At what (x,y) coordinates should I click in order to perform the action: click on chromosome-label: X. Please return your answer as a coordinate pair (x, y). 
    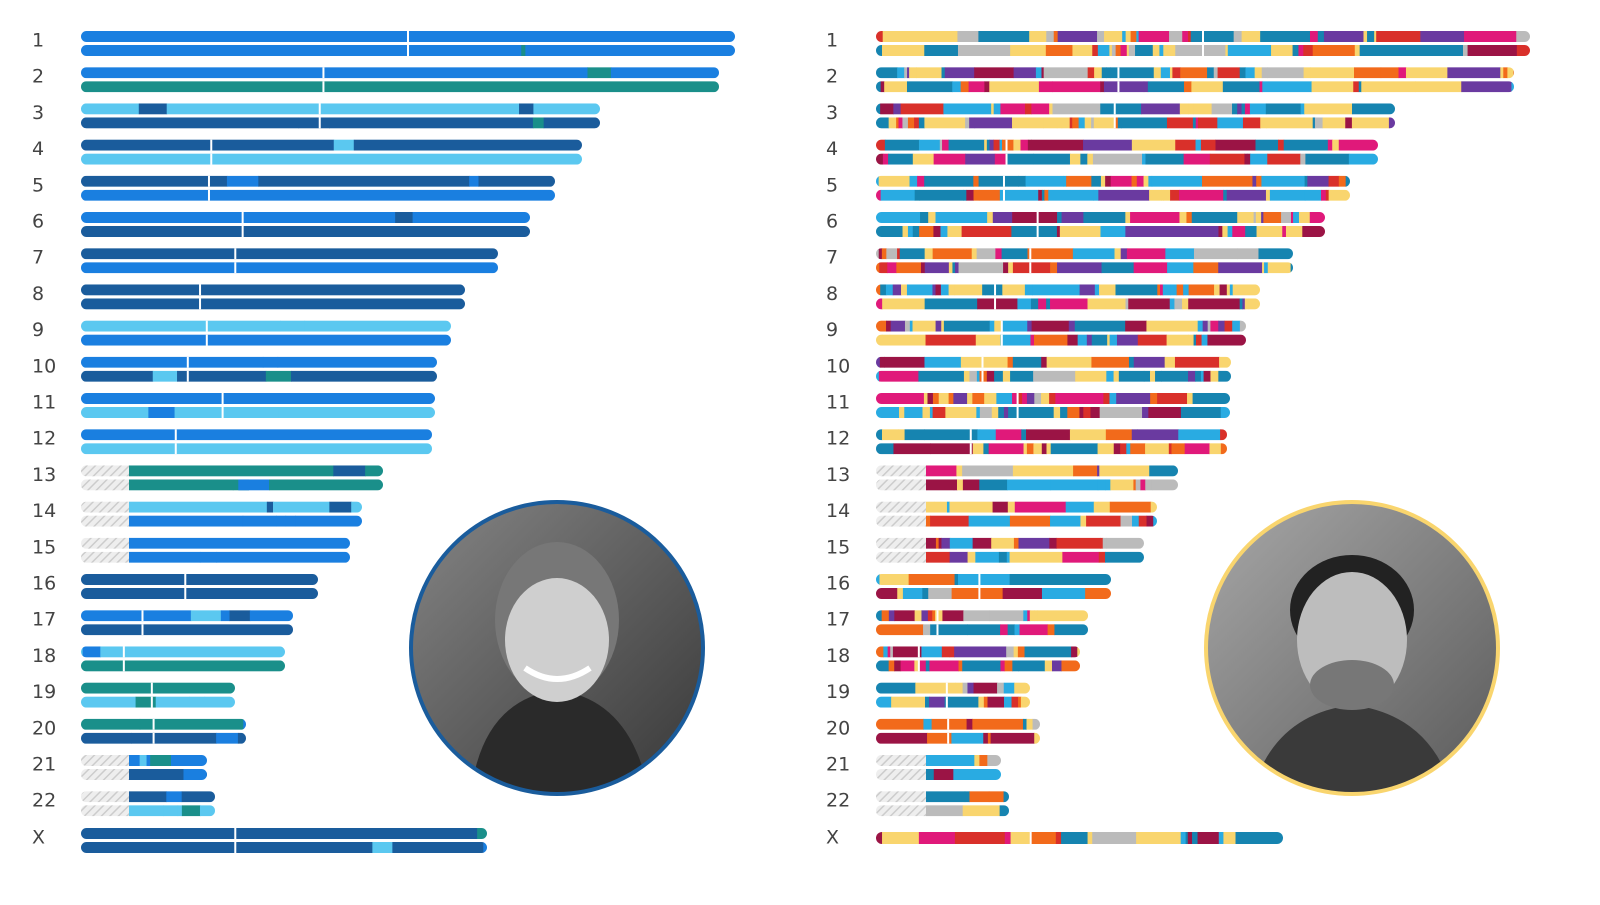
    Looking at the image, I should click on (832, 838).